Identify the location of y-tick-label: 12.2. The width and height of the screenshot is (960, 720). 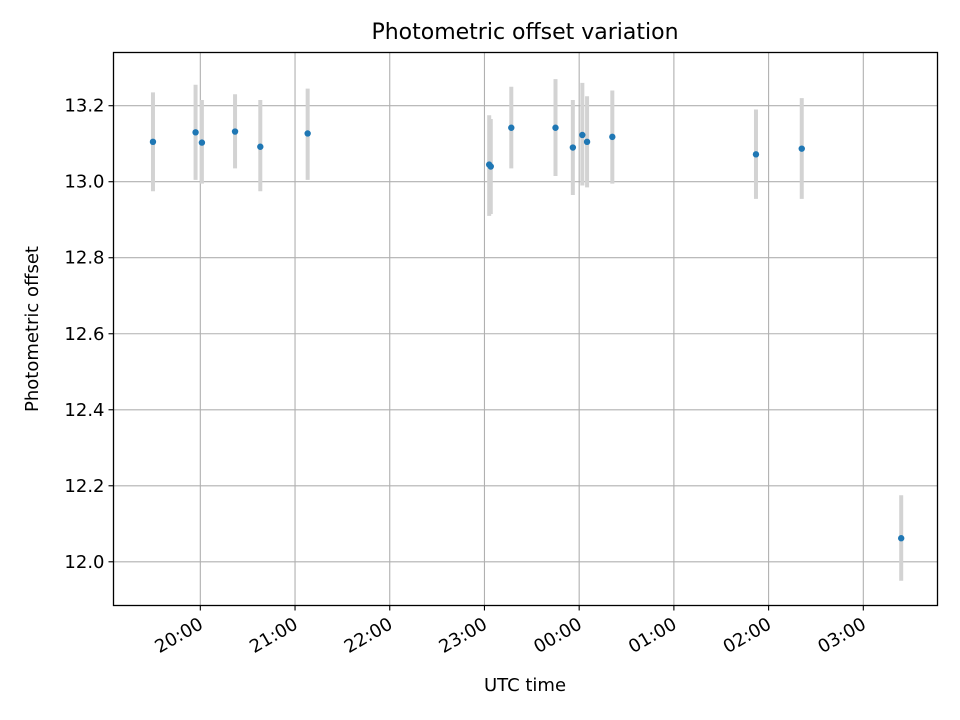
(84, 486).